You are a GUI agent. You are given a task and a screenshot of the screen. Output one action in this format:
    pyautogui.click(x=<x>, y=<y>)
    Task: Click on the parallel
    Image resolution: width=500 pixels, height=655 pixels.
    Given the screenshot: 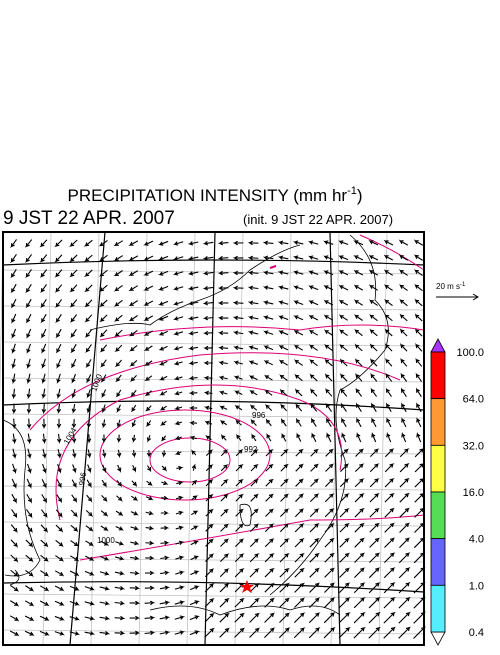 What is the action you would take?
    pyautogui.click(x=213, y=262)
    